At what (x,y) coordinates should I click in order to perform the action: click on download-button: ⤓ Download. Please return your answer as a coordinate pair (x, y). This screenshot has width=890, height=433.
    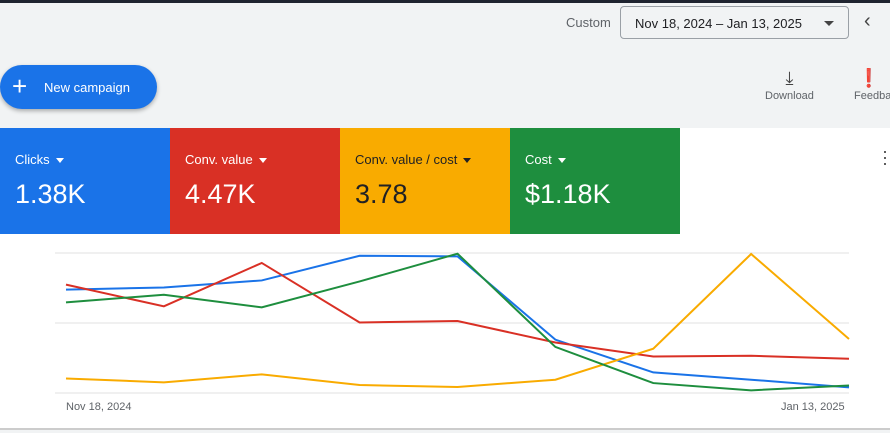
    Looking at the image, I should click on (789, 85).